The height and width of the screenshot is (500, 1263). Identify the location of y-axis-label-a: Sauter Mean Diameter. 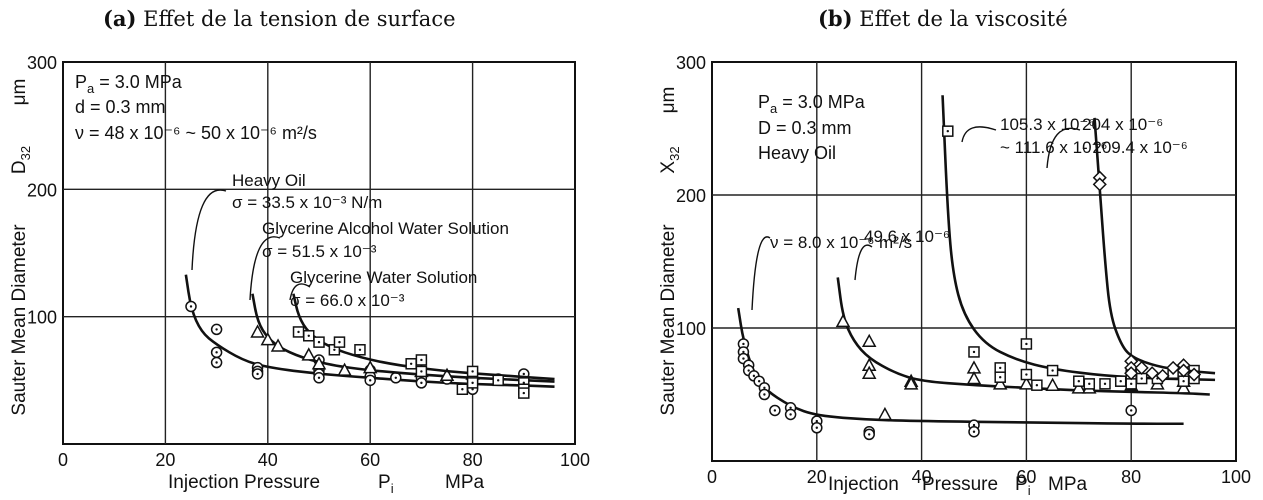
(19, 320).